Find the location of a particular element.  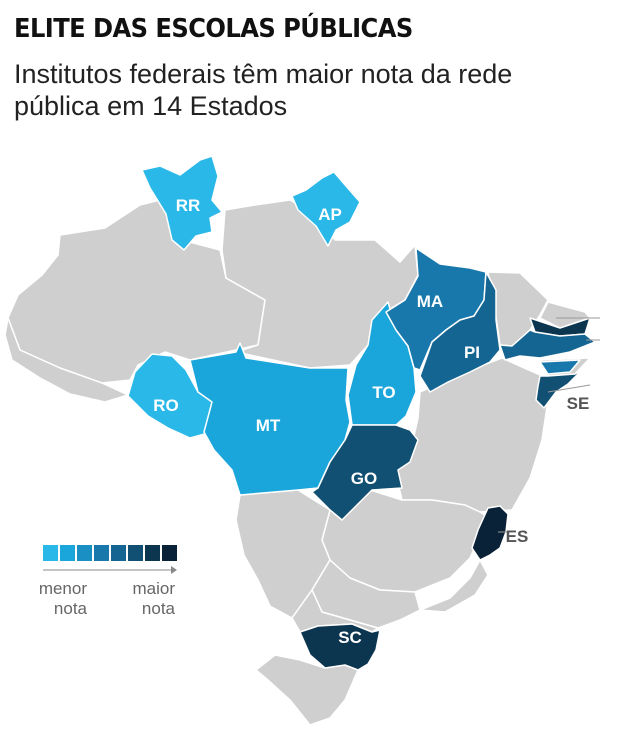

callout-lines is located at coordinates (549, 425).